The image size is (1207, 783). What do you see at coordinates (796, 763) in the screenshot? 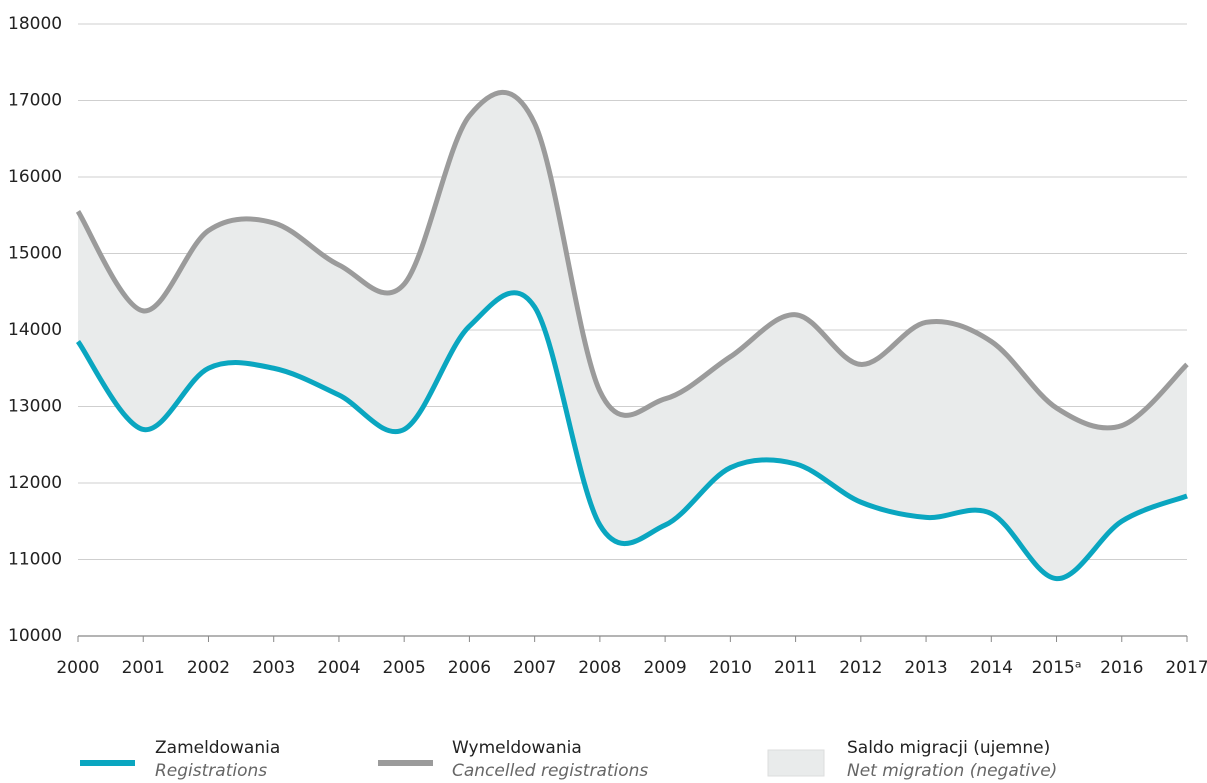
I see `legend-swatch-area` at bounding box center [796, 763].